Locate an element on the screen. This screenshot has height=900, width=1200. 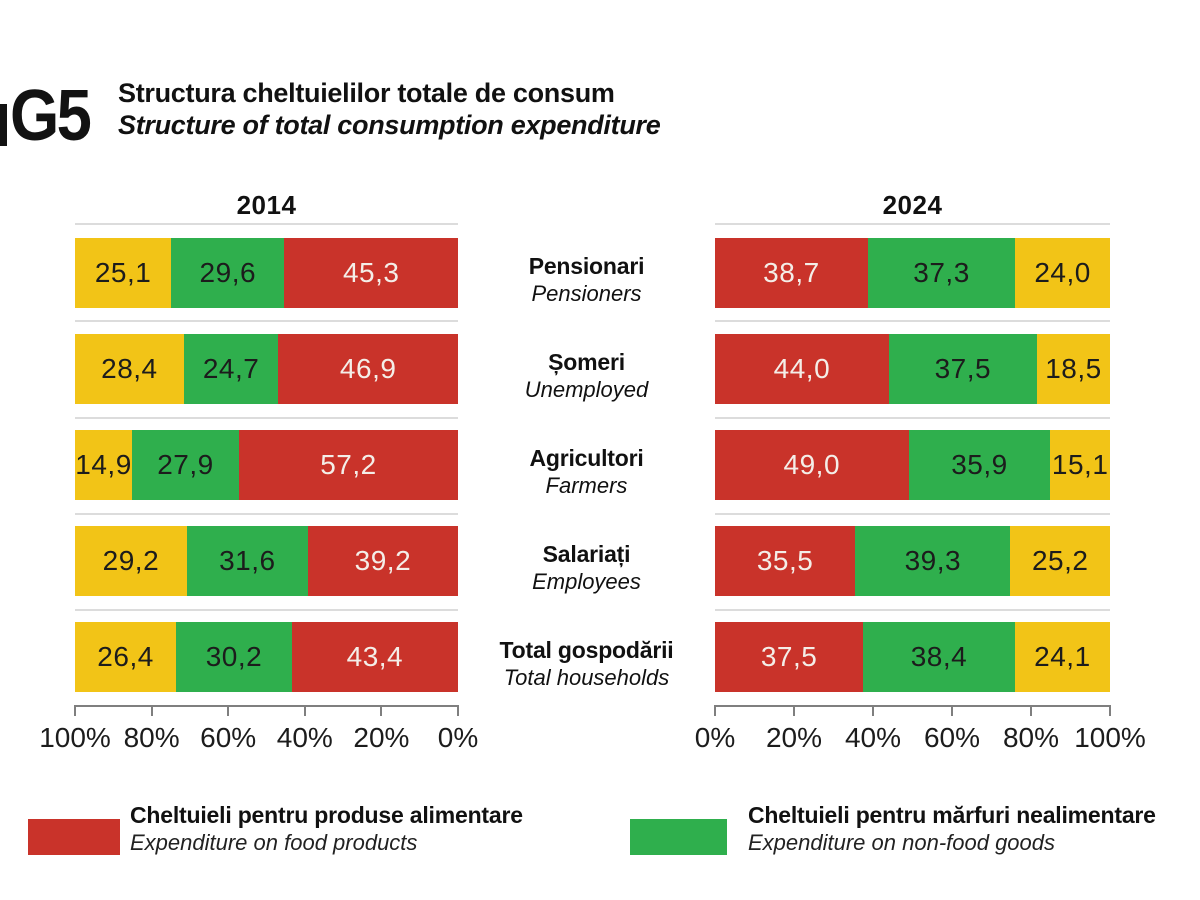
bar-segment-other: 26,4 is located at coordinates (126, 657).